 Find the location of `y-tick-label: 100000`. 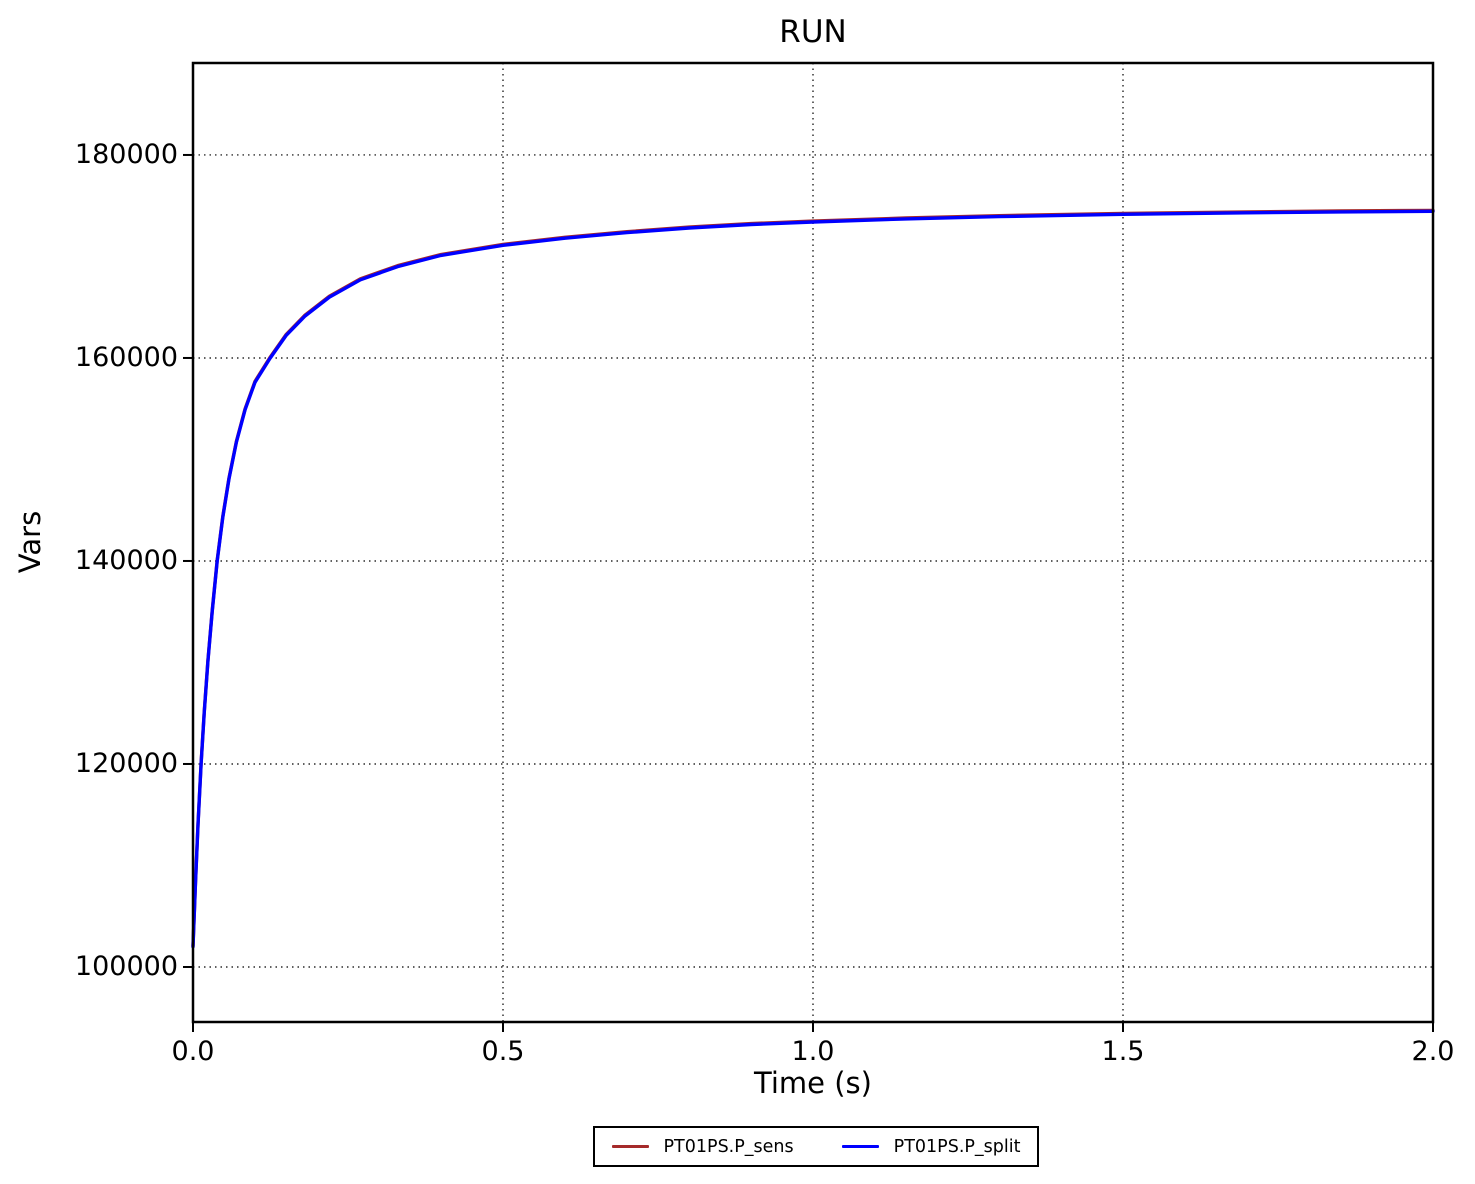

y-tick-label: 100000 is located at coordinates (126, 966).